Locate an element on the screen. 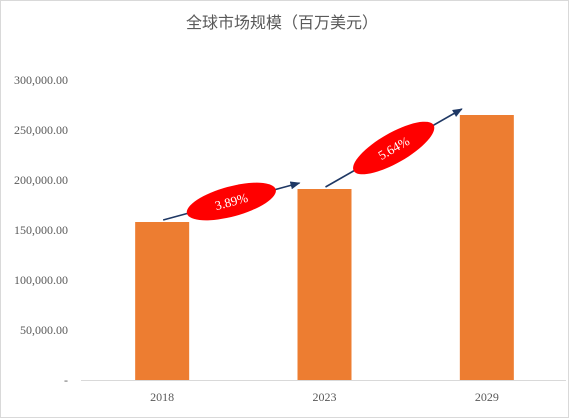 The height and width of the screenshot is (418, 569). growth-badge: 3.89% is located at coordinates (231, 201).